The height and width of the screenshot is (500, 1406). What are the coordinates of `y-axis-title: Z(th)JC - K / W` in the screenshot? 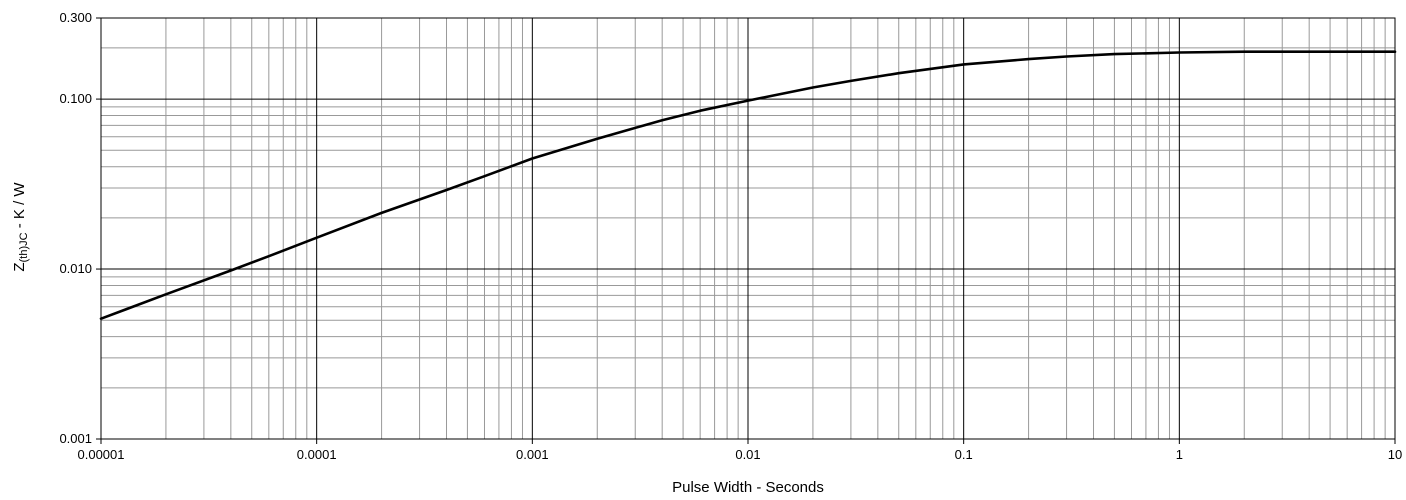 It's located at (20, 227).